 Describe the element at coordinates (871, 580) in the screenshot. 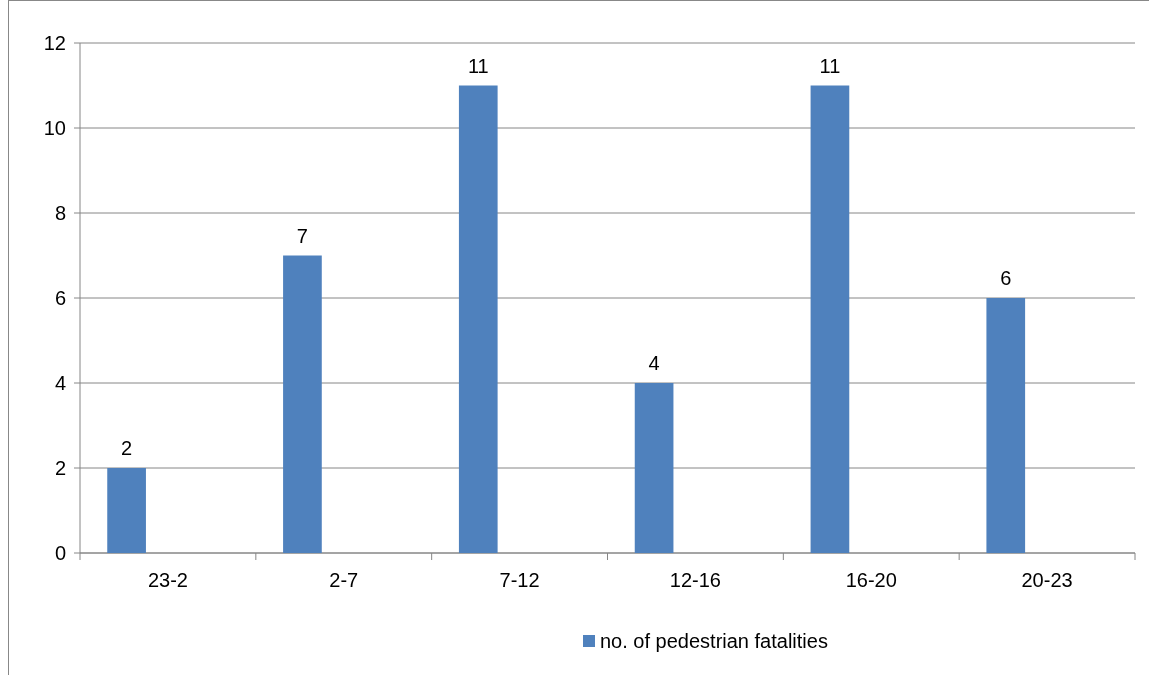

I see `x-tick-label: 16-20` at that location.